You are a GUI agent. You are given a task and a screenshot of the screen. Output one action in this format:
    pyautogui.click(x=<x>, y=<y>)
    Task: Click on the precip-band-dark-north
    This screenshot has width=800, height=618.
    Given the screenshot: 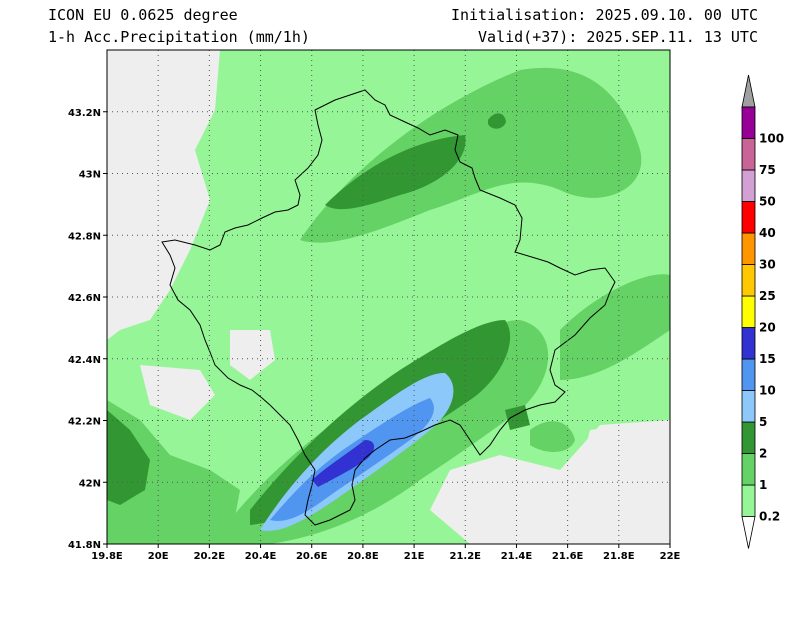 What is the action you would take?
    pyautogui.click(x=395, y=172)
    